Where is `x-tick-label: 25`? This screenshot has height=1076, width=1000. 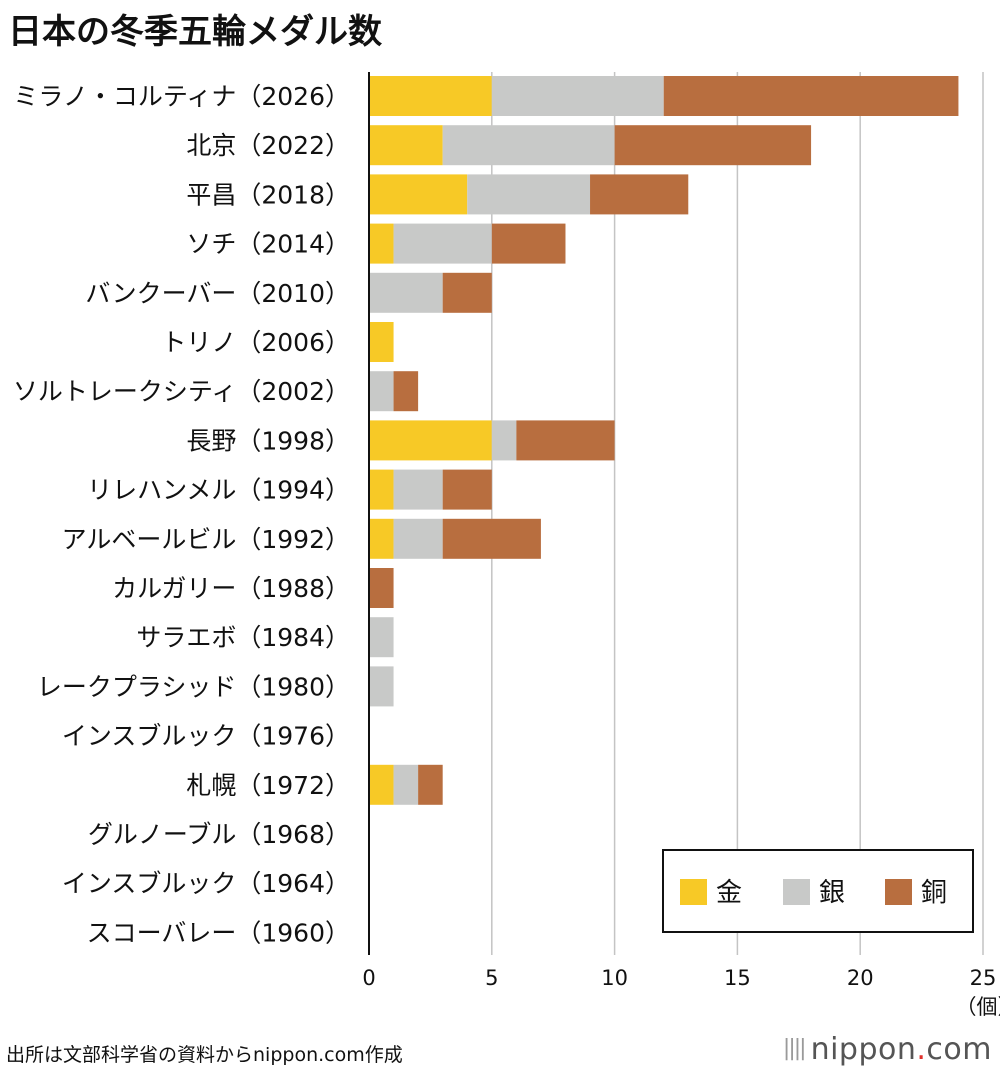 x-tick-label: 25 is located at coordinates (983, 978).